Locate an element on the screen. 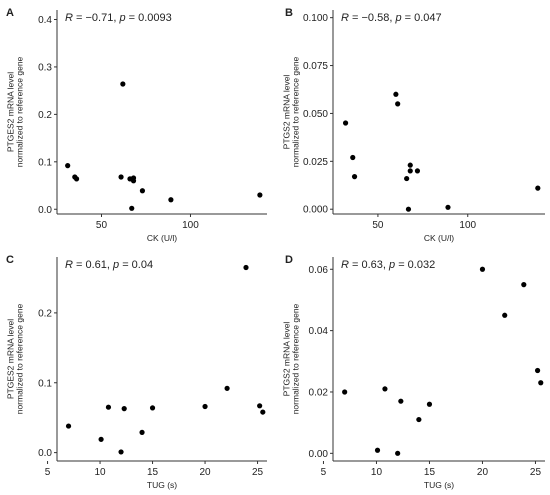  panel-letter: D is located at coordinates (289, 260).